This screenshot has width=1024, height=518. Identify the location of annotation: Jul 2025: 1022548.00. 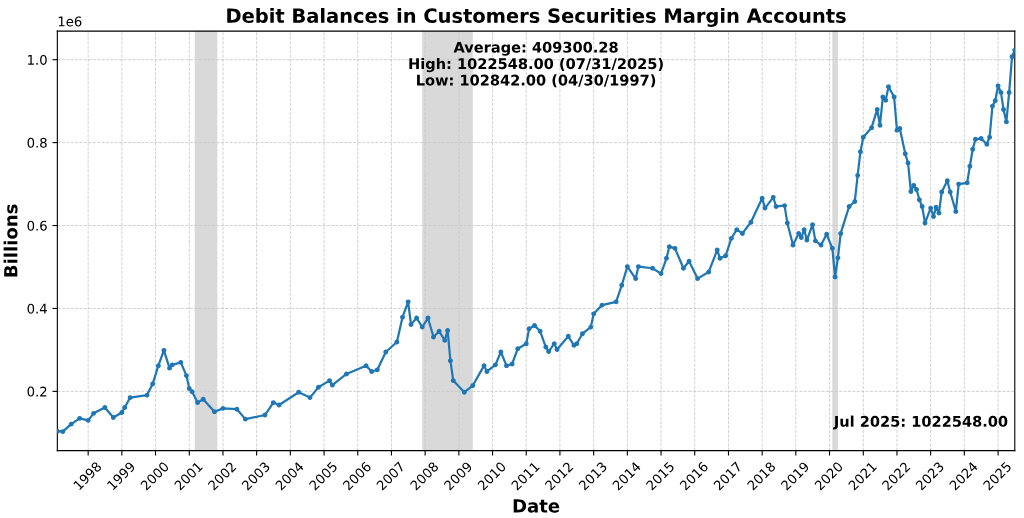
(920, 422).